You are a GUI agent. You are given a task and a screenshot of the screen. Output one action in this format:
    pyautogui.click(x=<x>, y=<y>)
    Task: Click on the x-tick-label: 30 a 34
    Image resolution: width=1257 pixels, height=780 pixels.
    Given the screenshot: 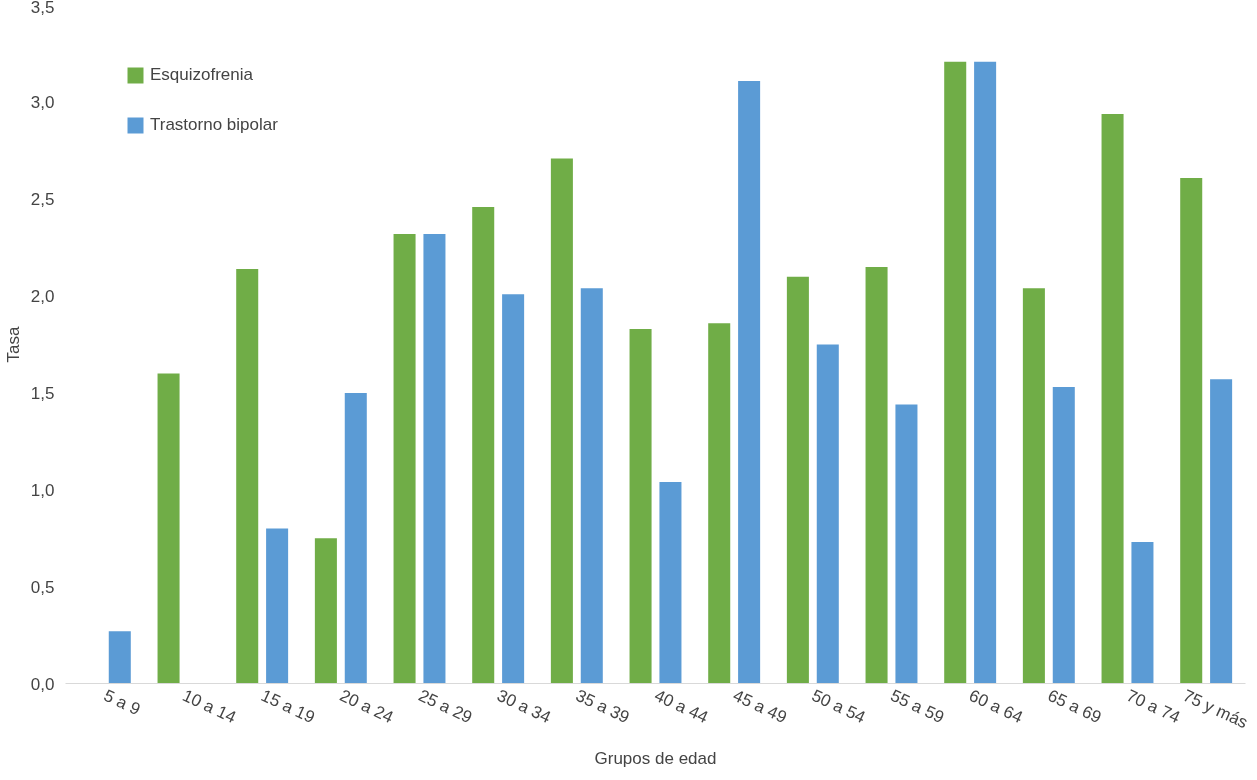 What is the action you would take?
    pyautogui.click(x=524, y=706)
    